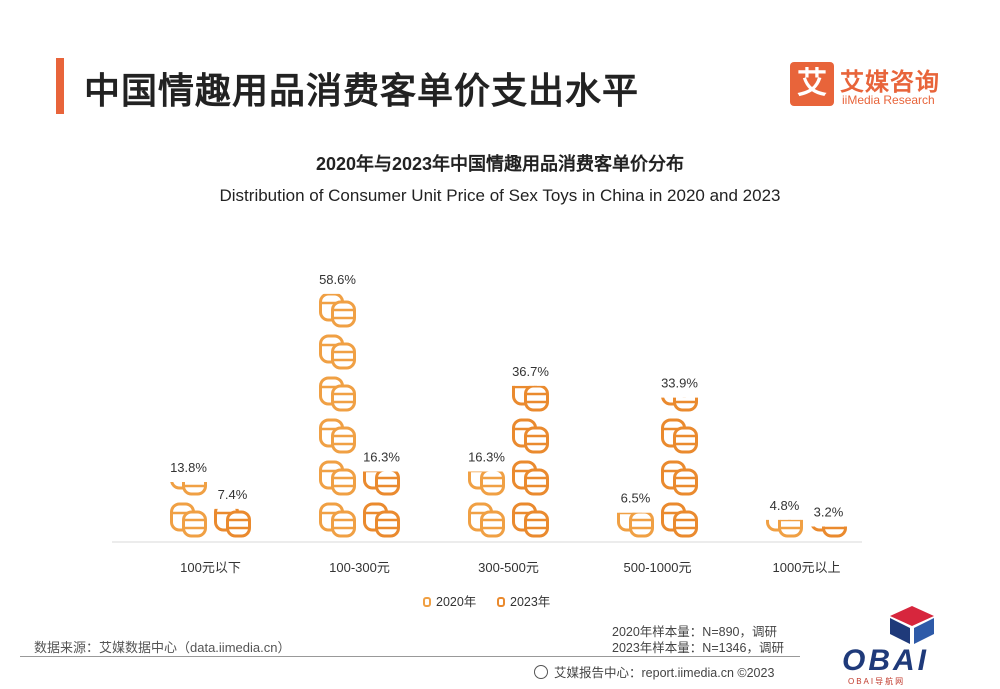 This screenshot has width=1000, height=689. Describe the element at coordinates (912, 625) in the screenshot. I see `cube-logo-icon` at that location.